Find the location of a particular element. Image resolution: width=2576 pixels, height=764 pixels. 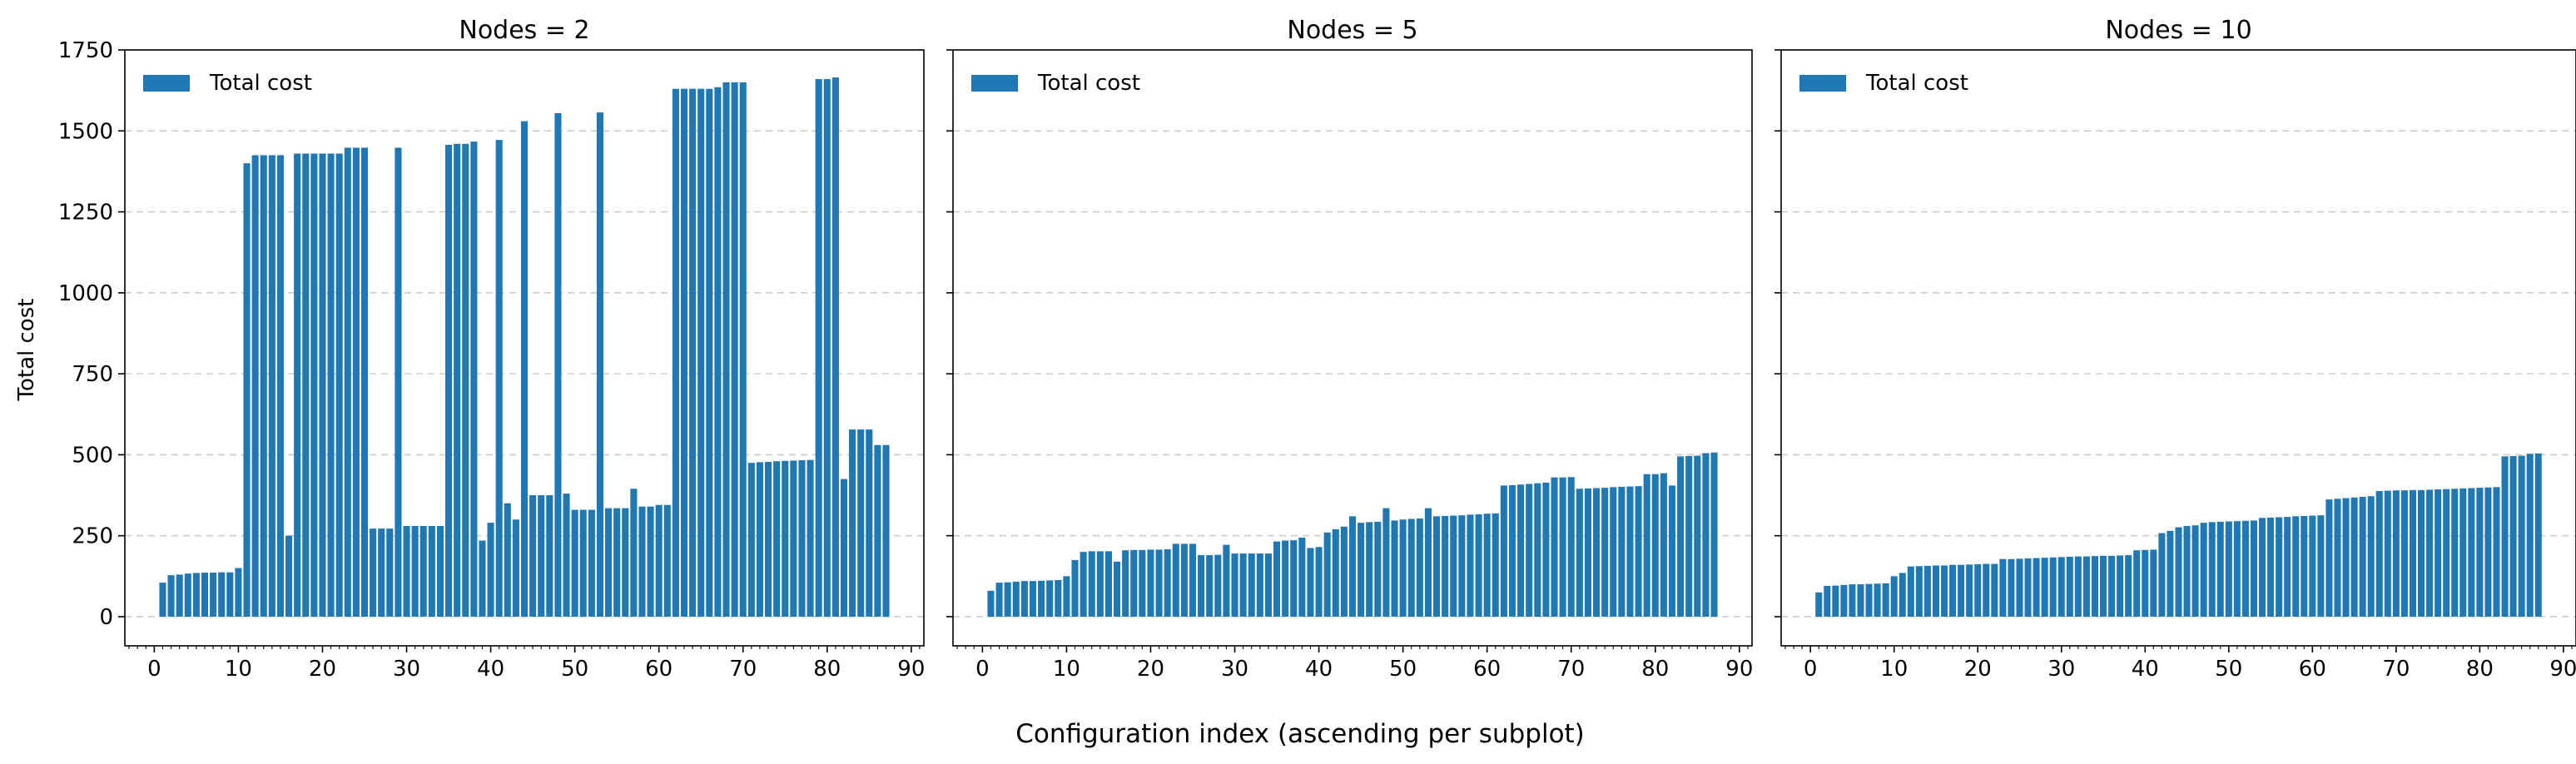

x-tick-label: 70 is located at coordinates (2396, 669).